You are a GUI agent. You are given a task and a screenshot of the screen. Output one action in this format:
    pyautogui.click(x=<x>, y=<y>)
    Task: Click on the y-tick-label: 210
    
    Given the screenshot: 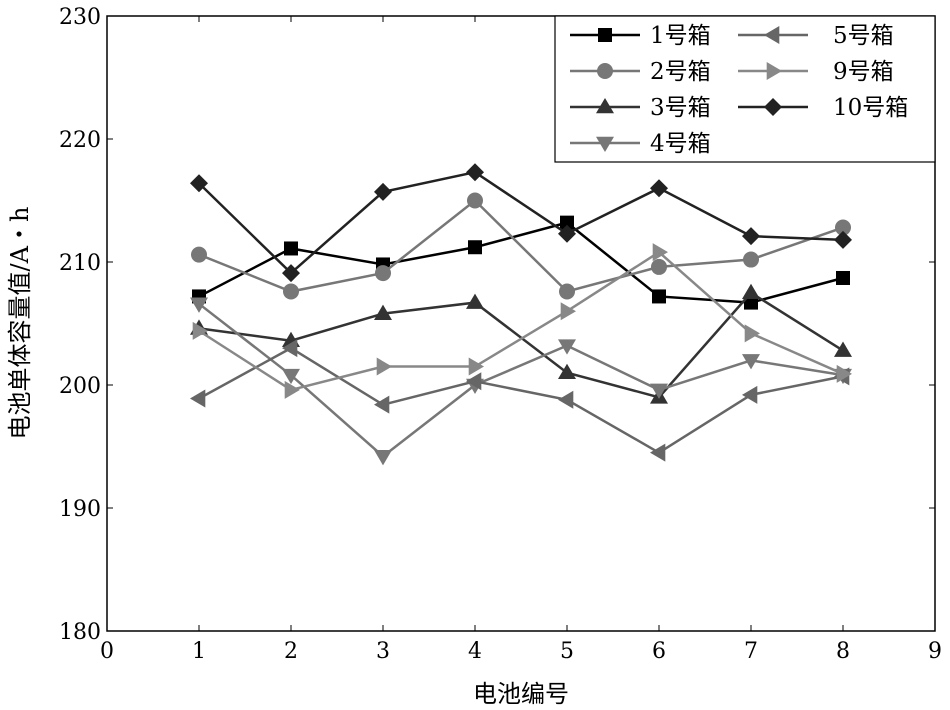 What is the action you would take?
    pyautogui.click(x=80, y=263)
    